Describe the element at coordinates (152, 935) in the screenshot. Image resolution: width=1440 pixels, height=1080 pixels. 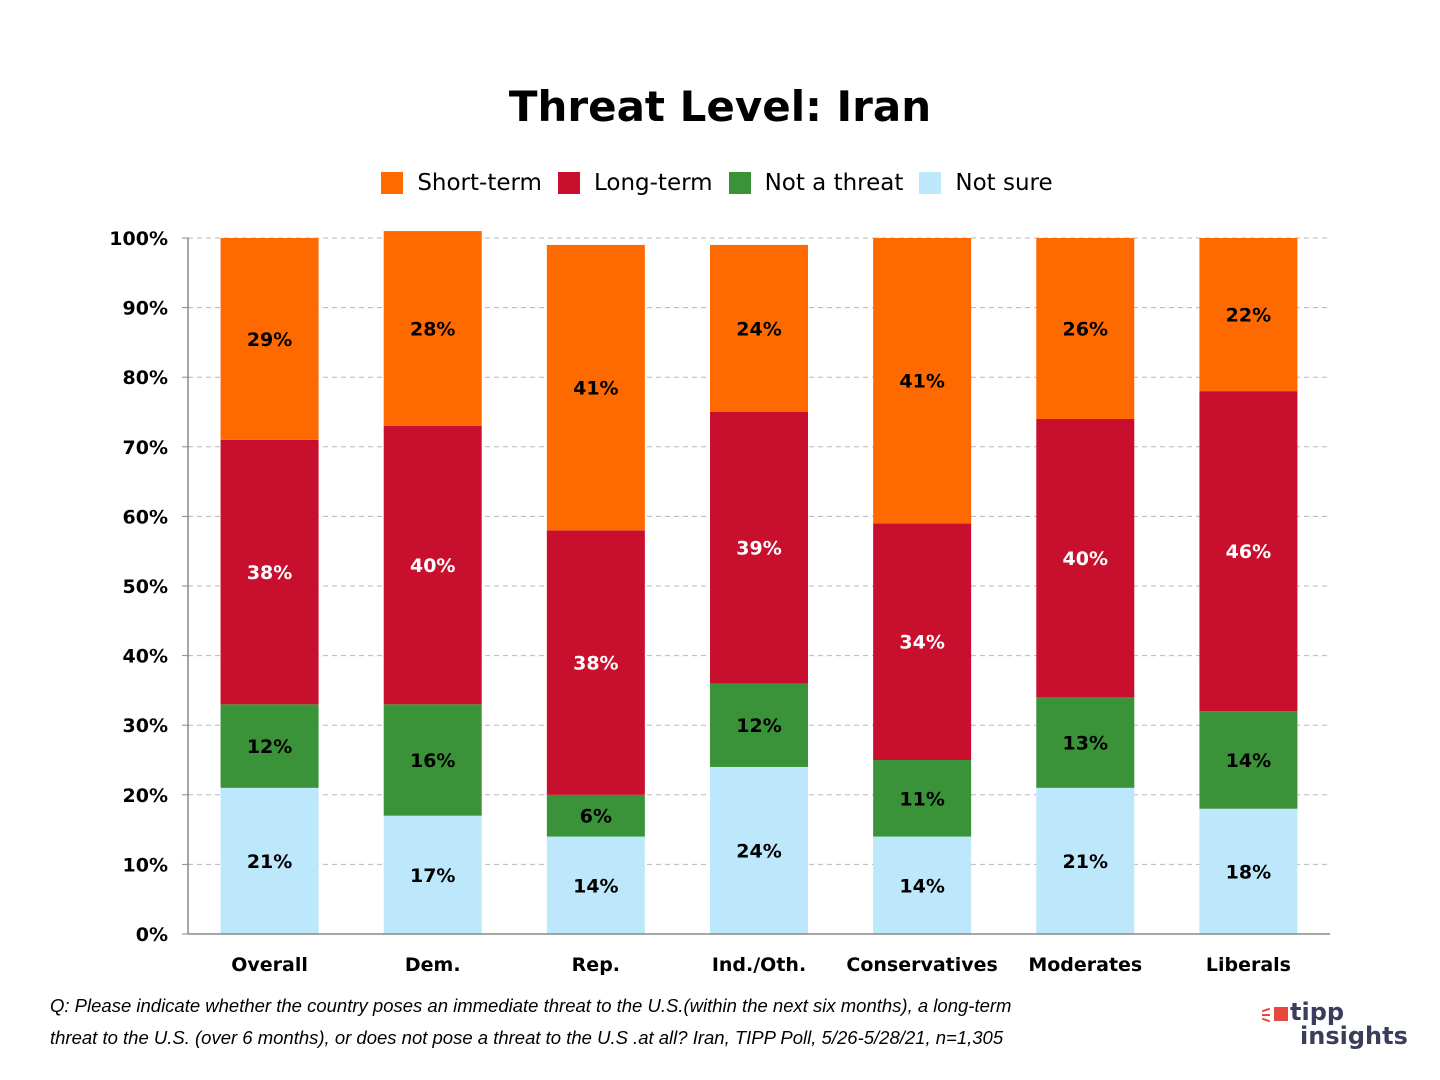
I see `y-tick-label: 0%` at that location.